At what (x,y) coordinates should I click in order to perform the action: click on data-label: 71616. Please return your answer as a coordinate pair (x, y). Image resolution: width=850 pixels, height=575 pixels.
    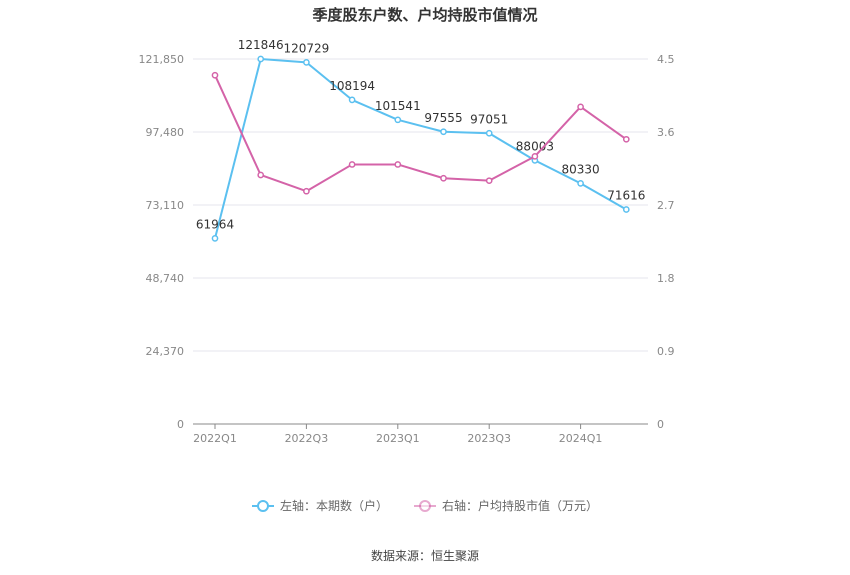
    Looking at the image, I should click on (626, 195).